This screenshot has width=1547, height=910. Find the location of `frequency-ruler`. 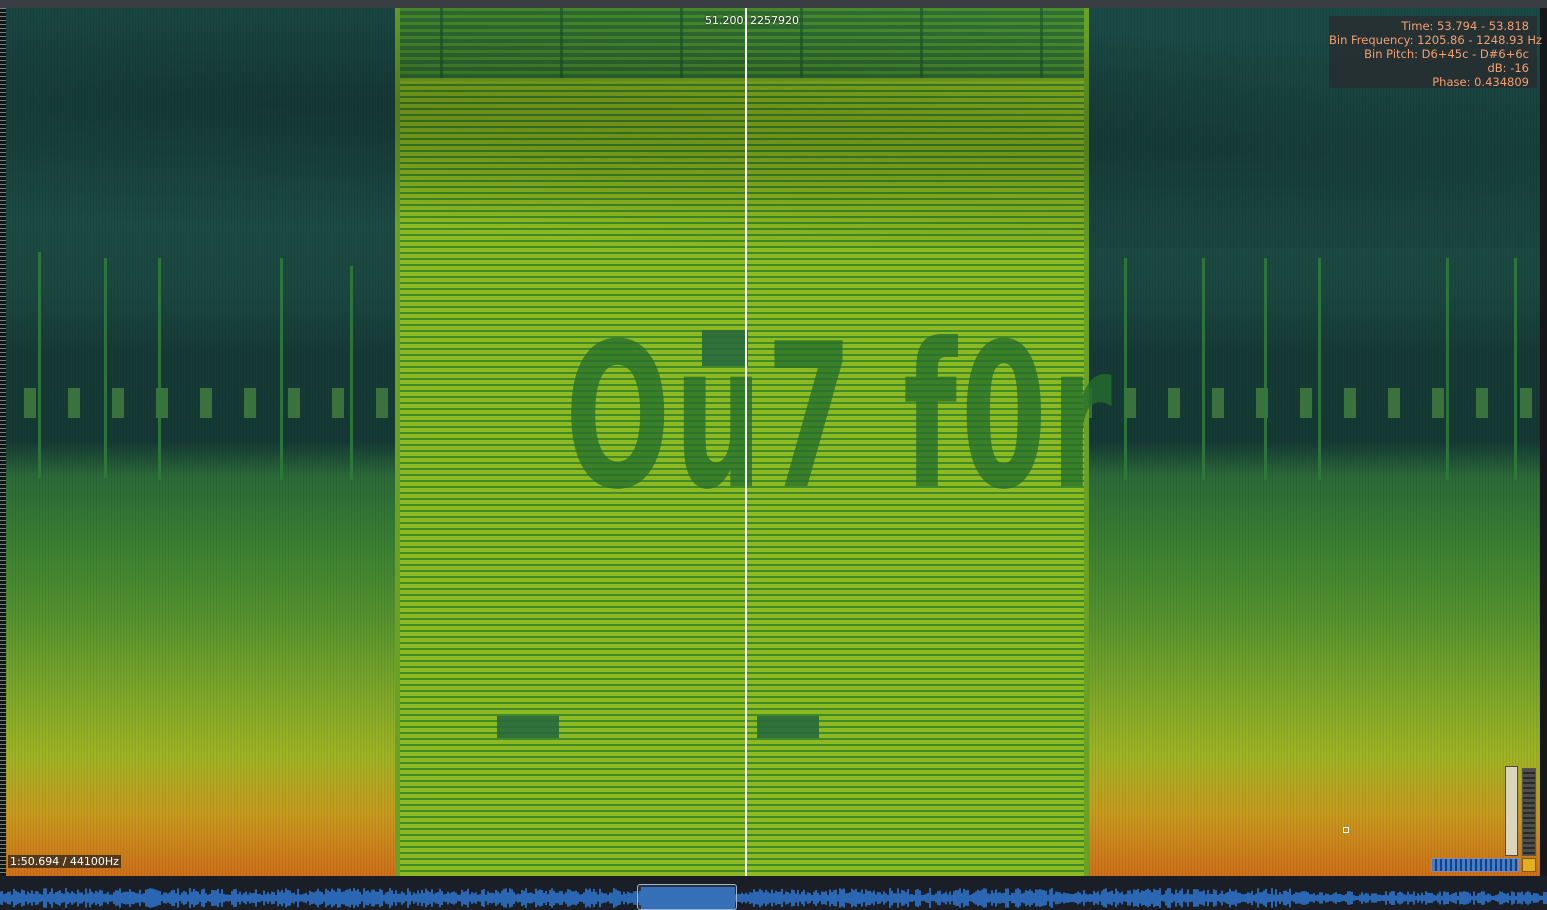

frequency-ruler is located at coordinates (3, 442).